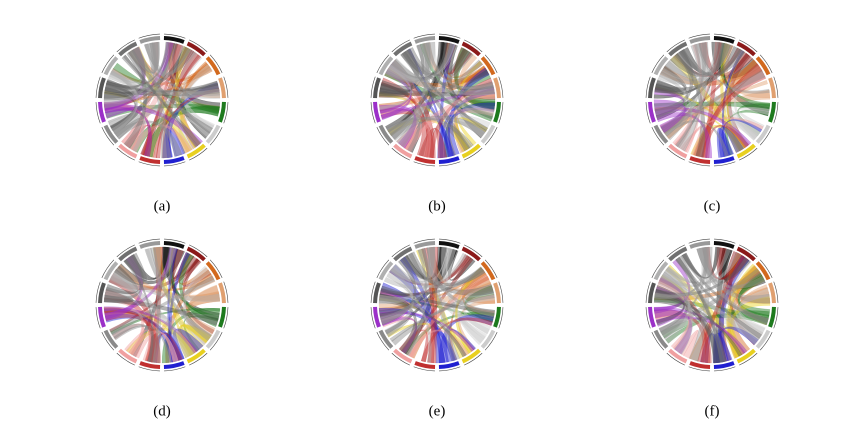  Describe the element at coordinates (162, 206) in the screenshot. I see `panel-caption: (a)` at that location.